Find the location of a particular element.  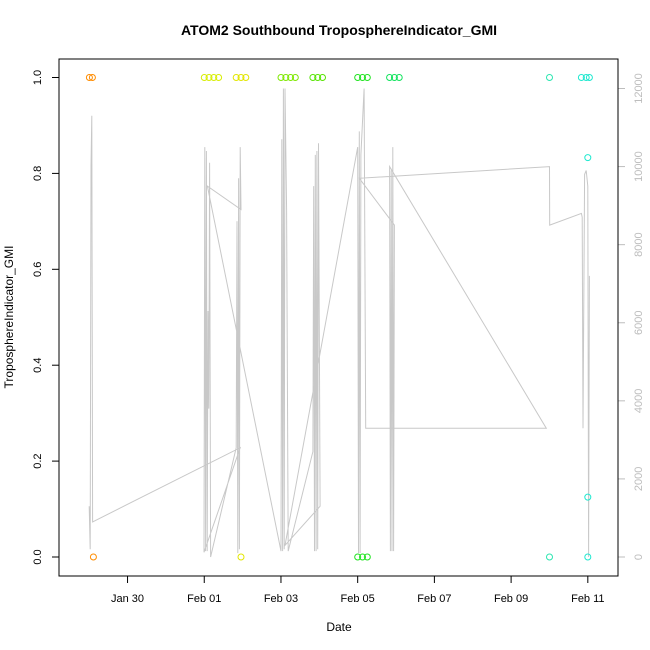

y-tick-label: 0.2 is located at coordinates (38, 460).